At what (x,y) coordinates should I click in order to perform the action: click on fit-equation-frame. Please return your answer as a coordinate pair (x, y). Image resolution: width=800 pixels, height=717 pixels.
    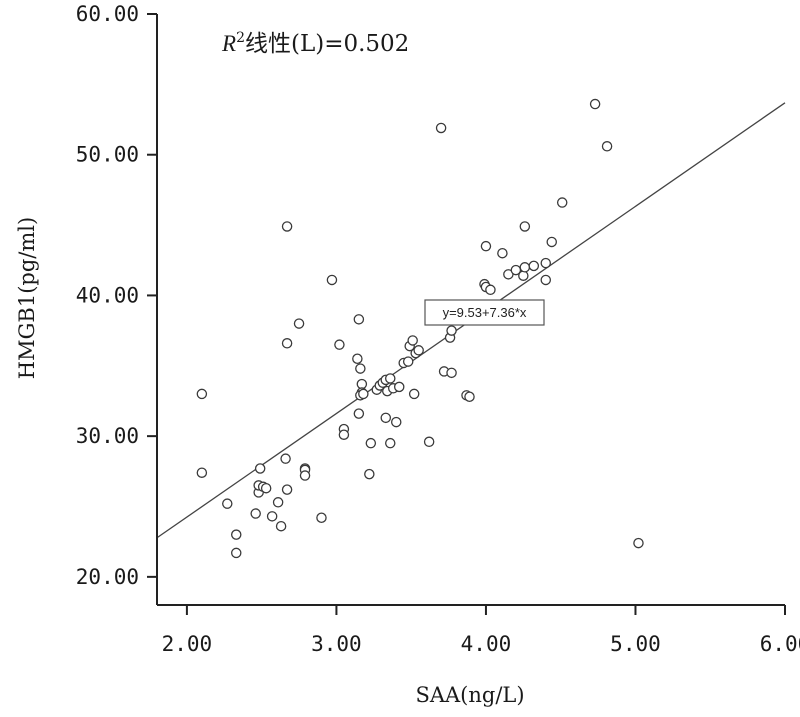
    Looking at the image, I should click on (484, 312).